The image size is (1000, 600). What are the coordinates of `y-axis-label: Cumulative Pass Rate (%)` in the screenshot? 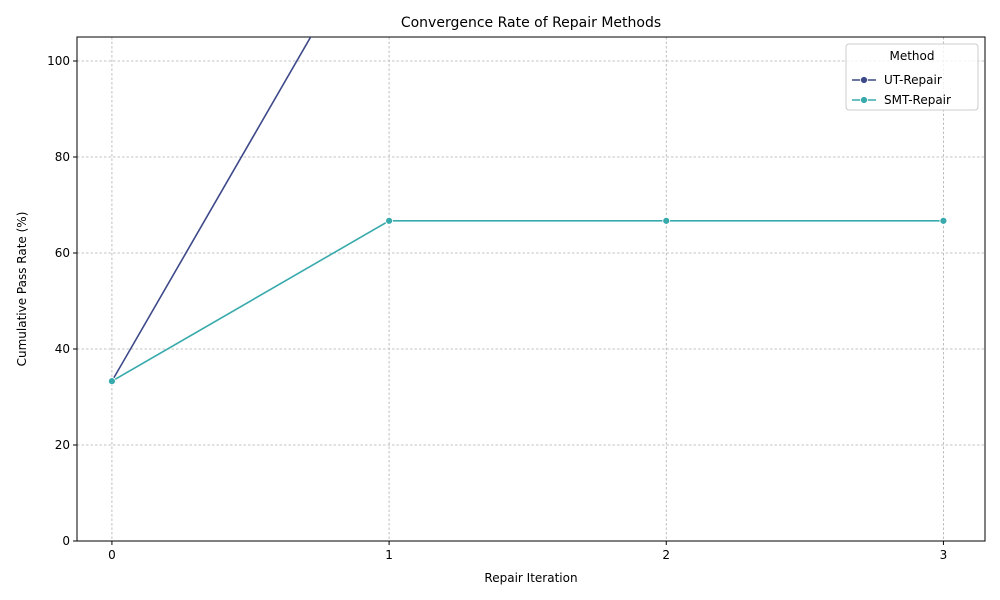 It's located at (22, 289).